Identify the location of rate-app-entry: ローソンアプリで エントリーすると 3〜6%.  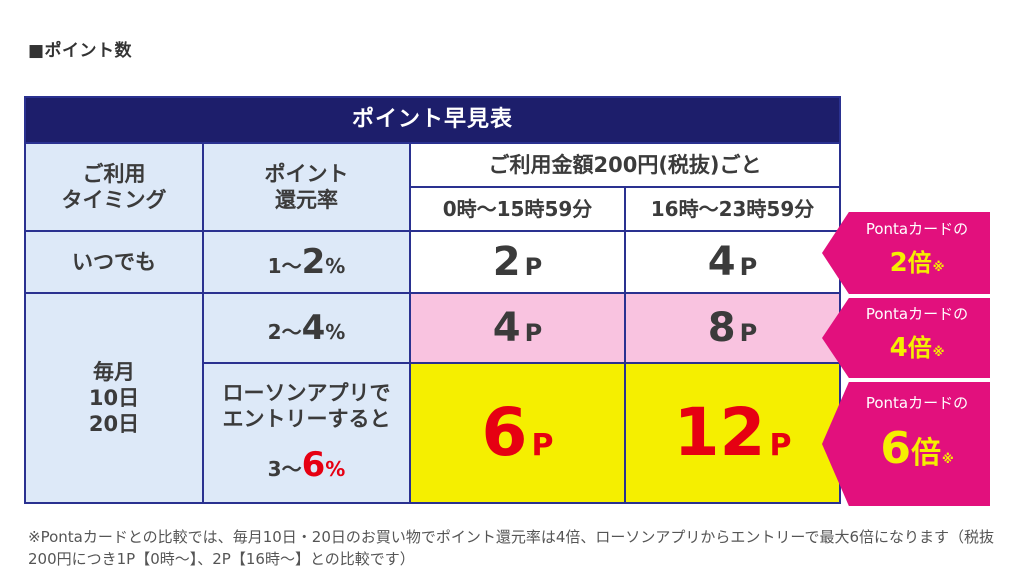
(306, 433).